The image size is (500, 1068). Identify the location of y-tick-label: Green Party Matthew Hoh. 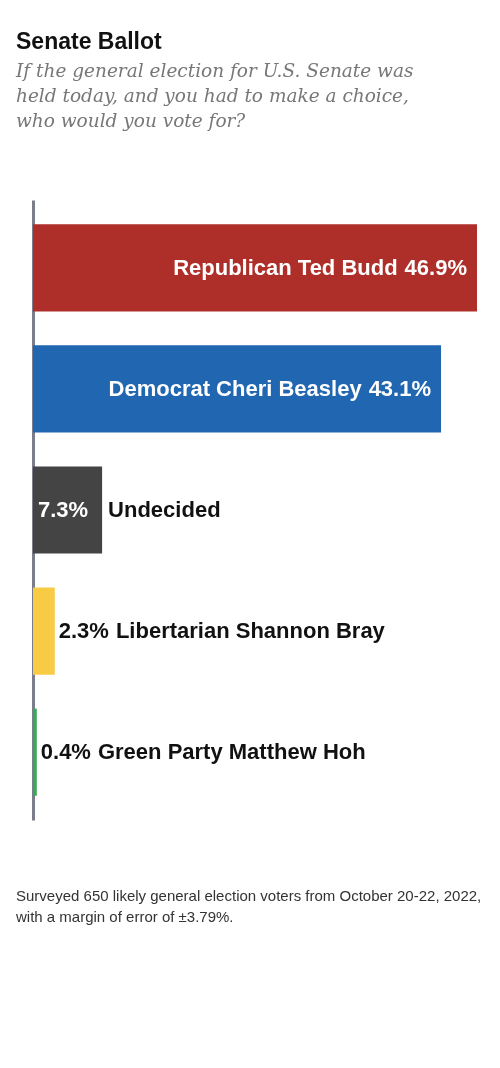
(231, 752).